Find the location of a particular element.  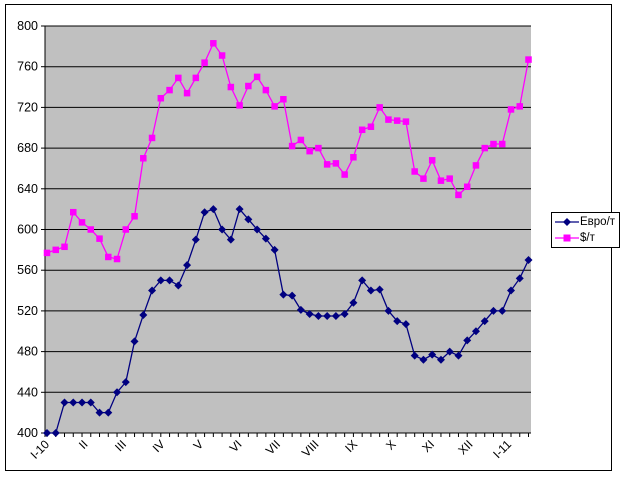

x-axis-label: I-10 is located at coordinates (40, 449).